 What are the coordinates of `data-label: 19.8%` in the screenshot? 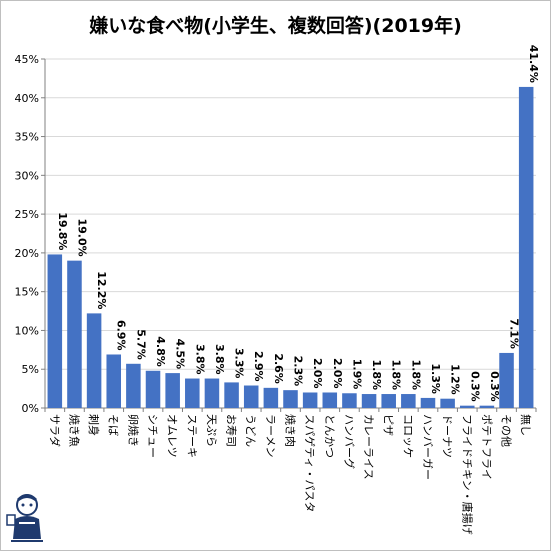 It's located at (62, 231).